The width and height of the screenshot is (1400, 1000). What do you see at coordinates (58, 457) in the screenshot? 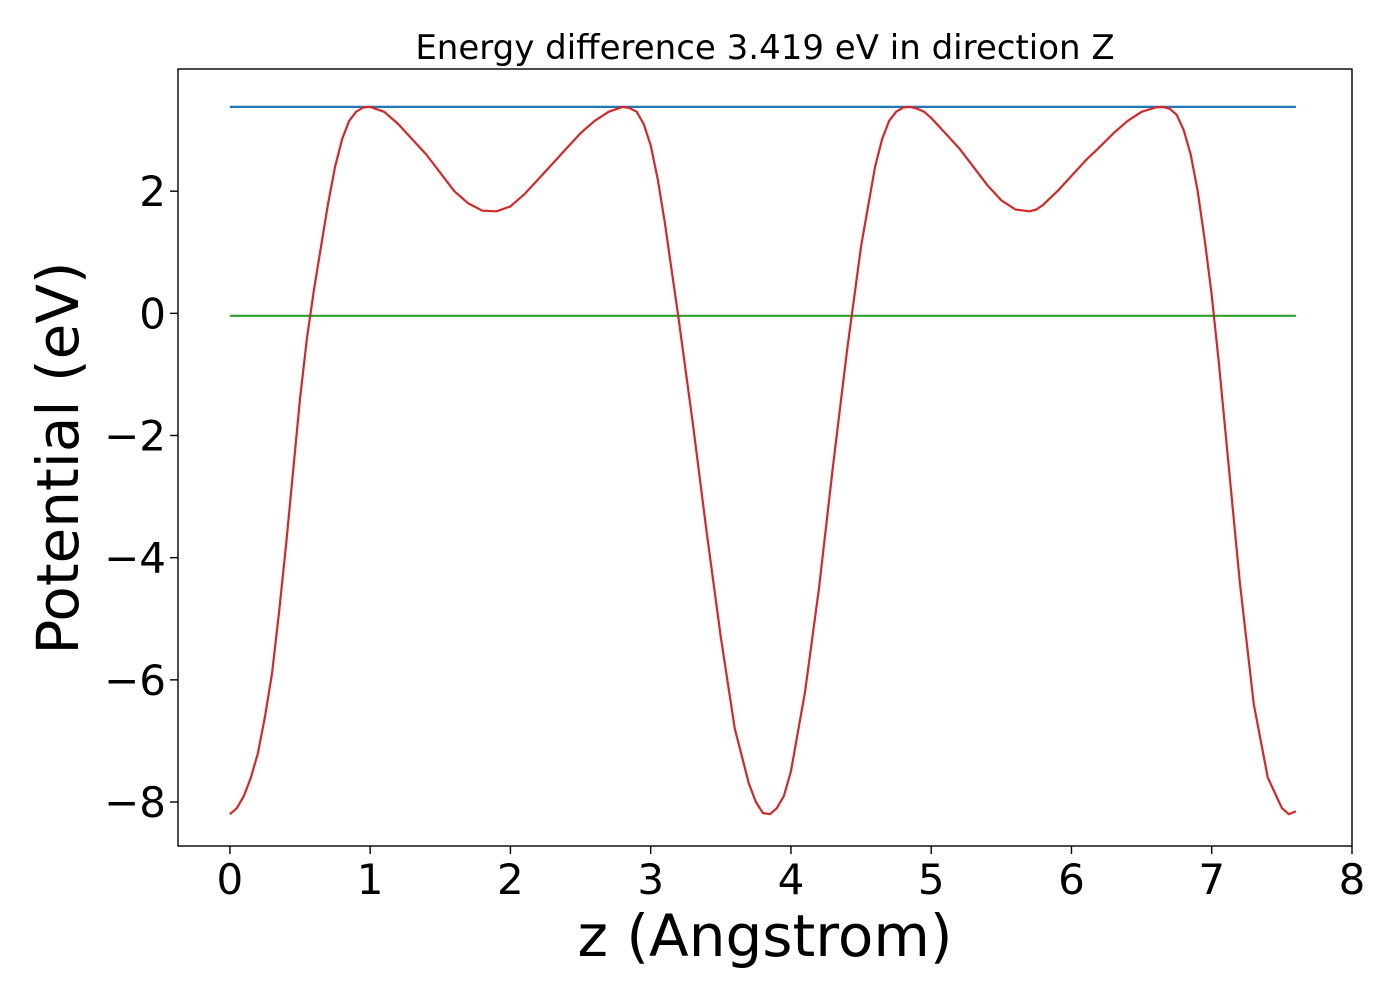
I see `y-axis-label: Potential (eV)` at bounding box center [58, 457].